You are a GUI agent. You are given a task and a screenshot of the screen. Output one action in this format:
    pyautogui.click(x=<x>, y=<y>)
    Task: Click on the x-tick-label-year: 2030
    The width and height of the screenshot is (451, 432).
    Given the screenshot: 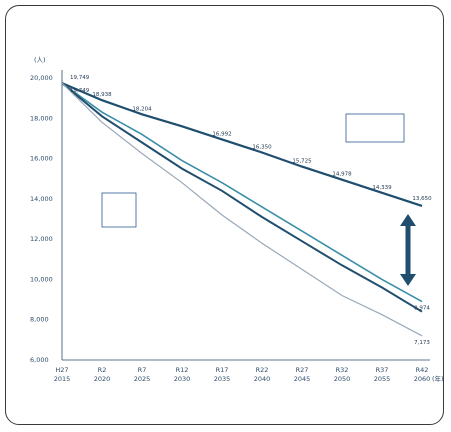 What is the action you would take?
    pyautogui.click(x=182, y=379)
    